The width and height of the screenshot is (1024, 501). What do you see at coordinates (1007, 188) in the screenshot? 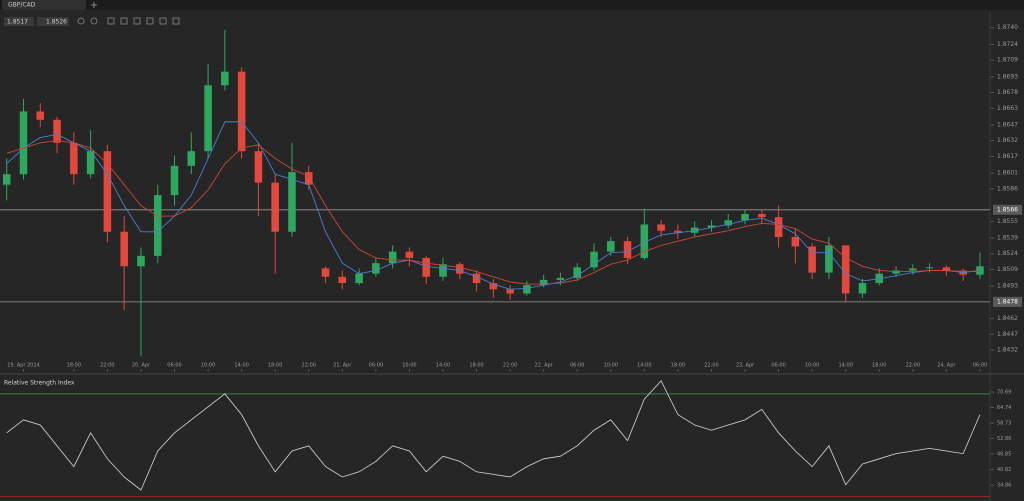
I see `y-tick-label: 1.8586` at bounding box center [1007, 188].